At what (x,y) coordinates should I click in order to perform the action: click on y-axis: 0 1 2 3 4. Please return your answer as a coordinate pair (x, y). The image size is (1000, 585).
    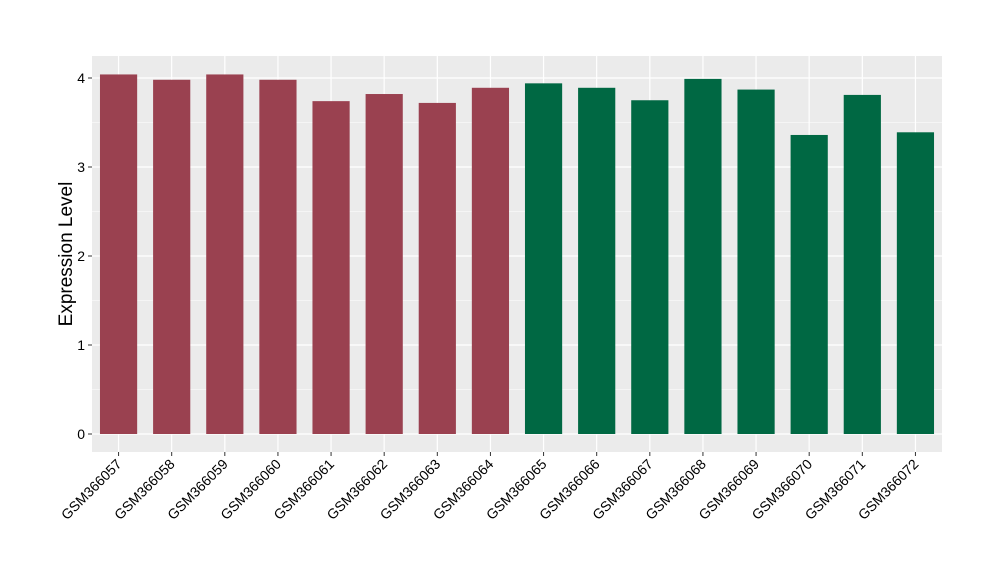
    Looking at the image, I should click on (84, 256).